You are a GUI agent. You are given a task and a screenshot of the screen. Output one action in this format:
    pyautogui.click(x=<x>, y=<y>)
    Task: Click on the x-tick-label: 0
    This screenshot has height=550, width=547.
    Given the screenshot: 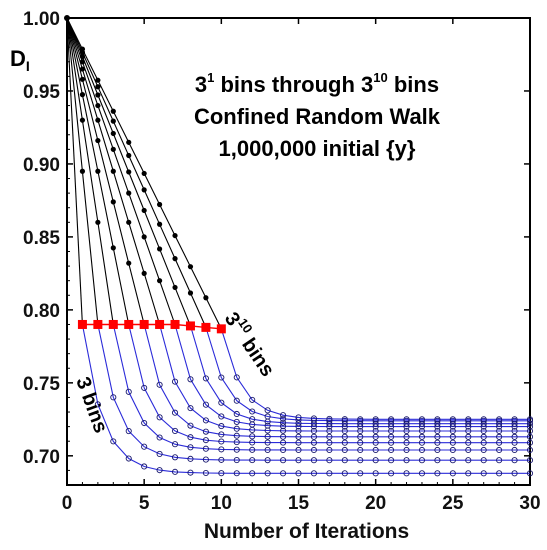 What is the action you would take?
    pyautogui.click(x=67, y=503)
    